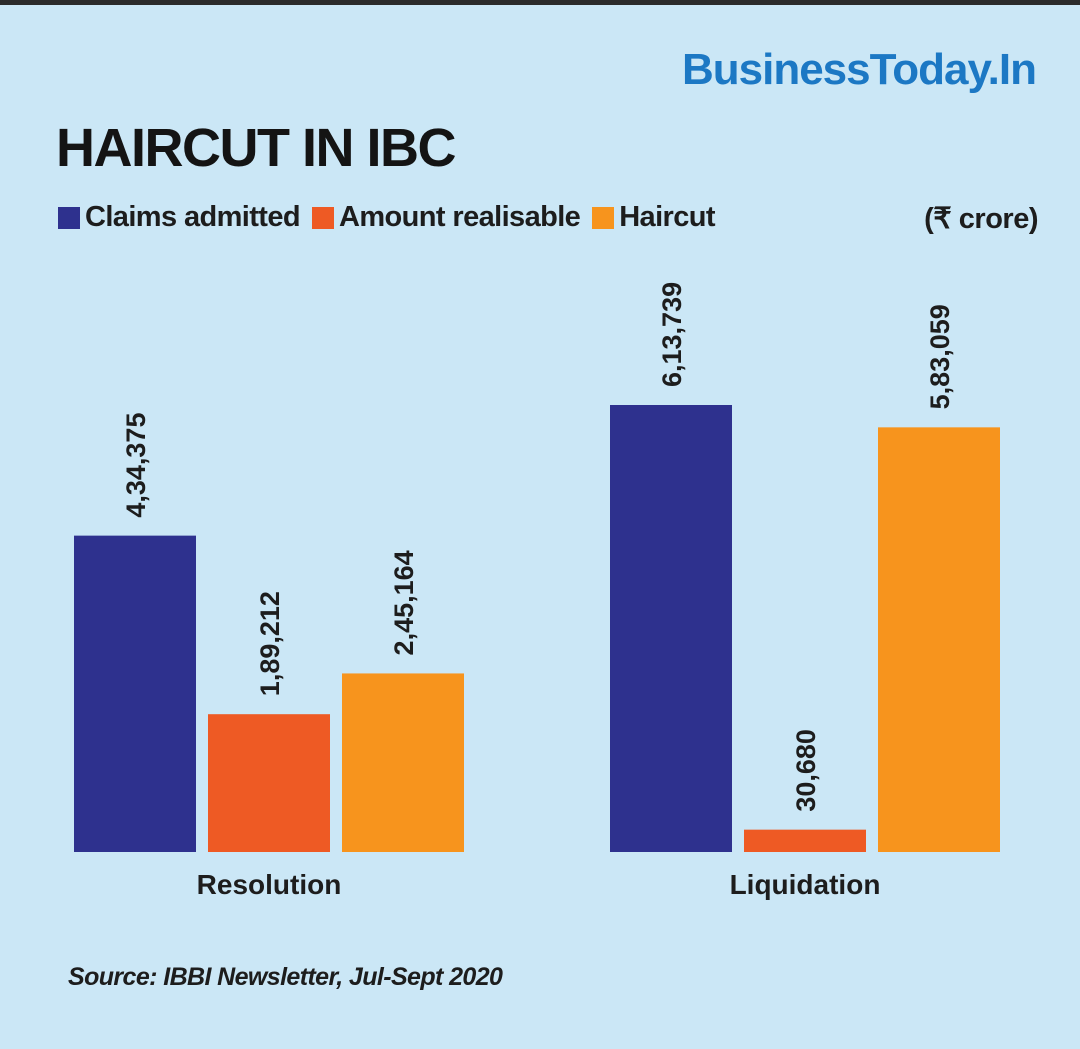  What do you see at coordinates (193, 217) in the screenshot?
I see `legend-label-claims-admitted: Claims admitted` at bounding box center [193, 217].